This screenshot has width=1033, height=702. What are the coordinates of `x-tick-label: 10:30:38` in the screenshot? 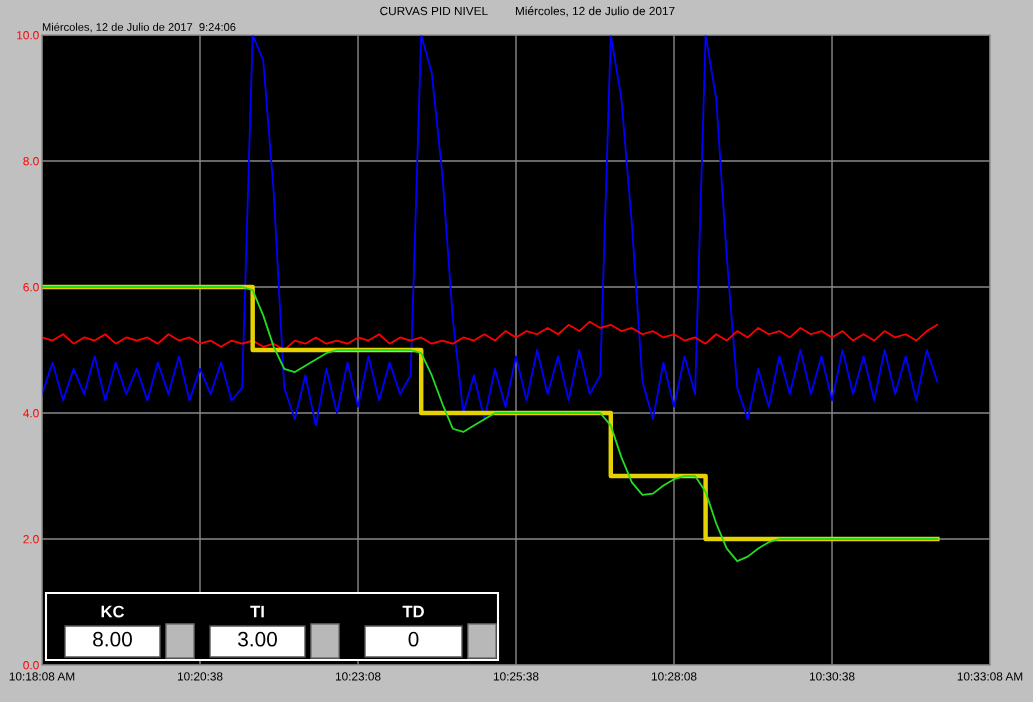 It's located at (832, 676).